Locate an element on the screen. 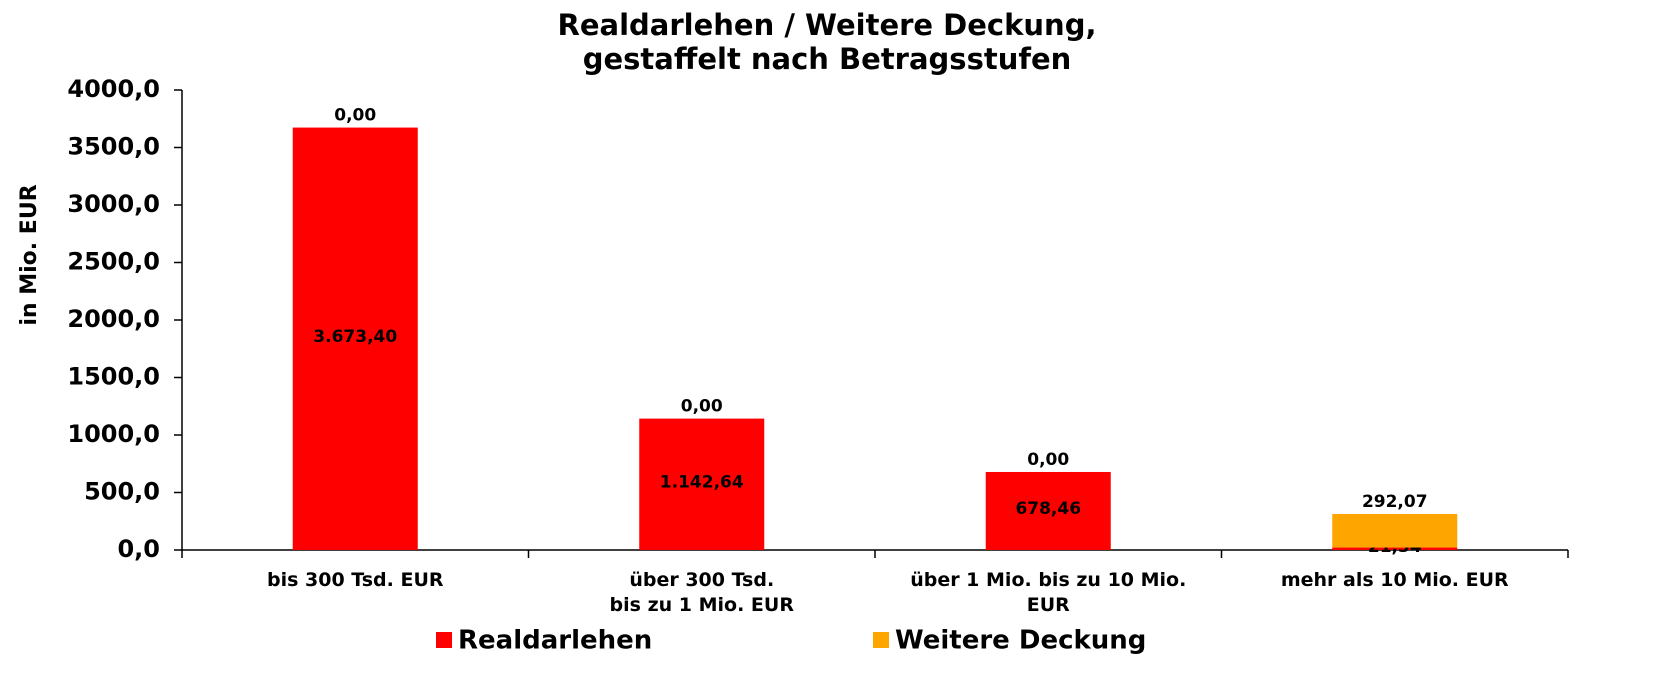 The height and width of the screenshot is (690, 1655). y-axis-label: in Mio. EUR is located at coordinates (29, 254).